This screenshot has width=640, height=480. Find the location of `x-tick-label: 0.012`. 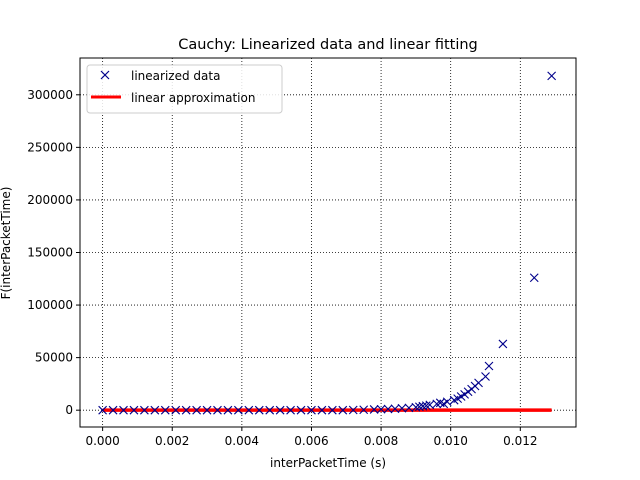

x-tick-label: 0.012 is located at coordinates (520, 441).